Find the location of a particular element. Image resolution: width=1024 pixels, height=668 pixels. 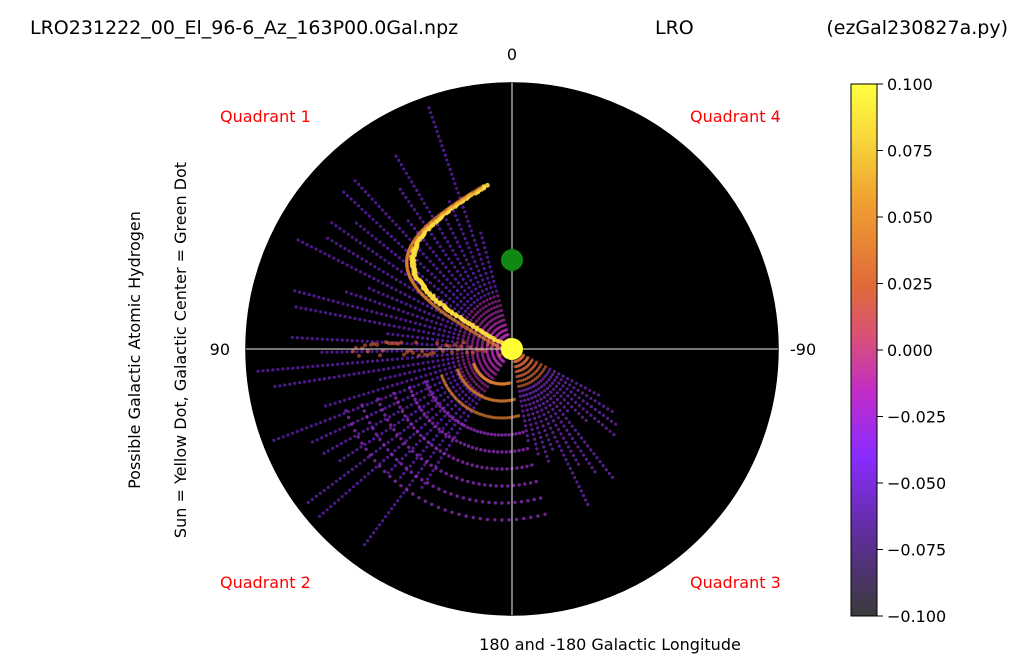

colorbar-tick-label: 0.025 is located at coordinates (910, 284).